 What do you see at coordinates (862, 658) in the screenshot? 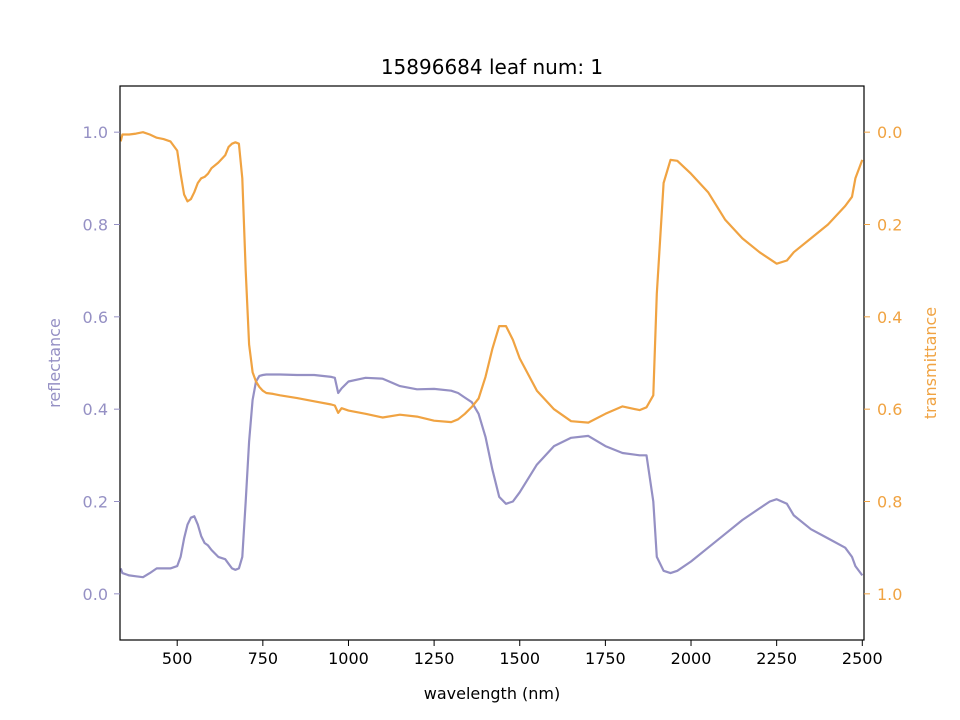
I see `x-tick-label: 2500` at bounding box center [862, 658].